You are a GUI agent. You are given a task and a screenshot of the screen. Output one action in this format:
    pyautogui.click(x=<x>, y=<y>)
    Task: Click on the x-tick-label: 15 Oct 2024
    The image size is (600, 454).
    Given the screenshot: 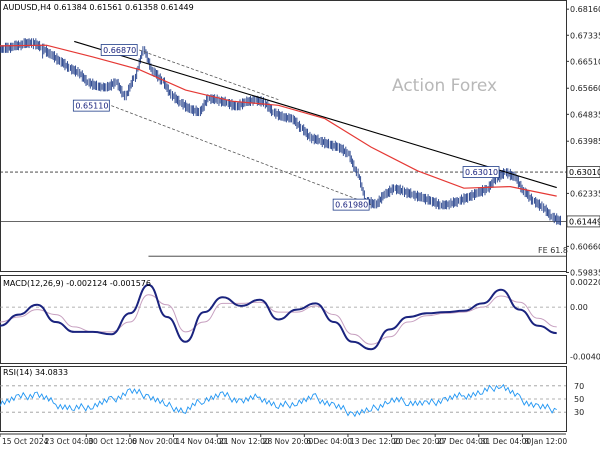 What is the action you would take?
    pyautogui.click(x=25, y=441)
    